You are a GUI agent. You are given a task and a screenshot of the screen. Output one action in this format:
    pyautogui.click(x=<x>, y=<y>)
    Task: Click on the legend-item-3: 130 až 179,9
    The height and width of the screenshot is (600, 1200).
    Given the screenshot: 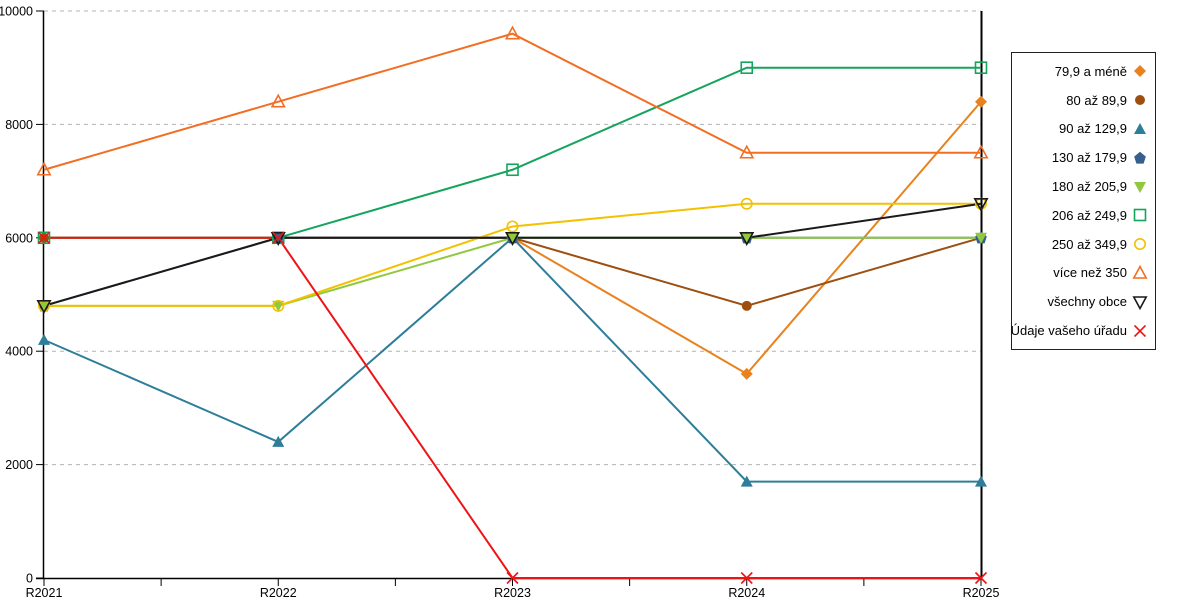 What is the action you would take?
    pyautogui.click(x=1082, y=158)
    